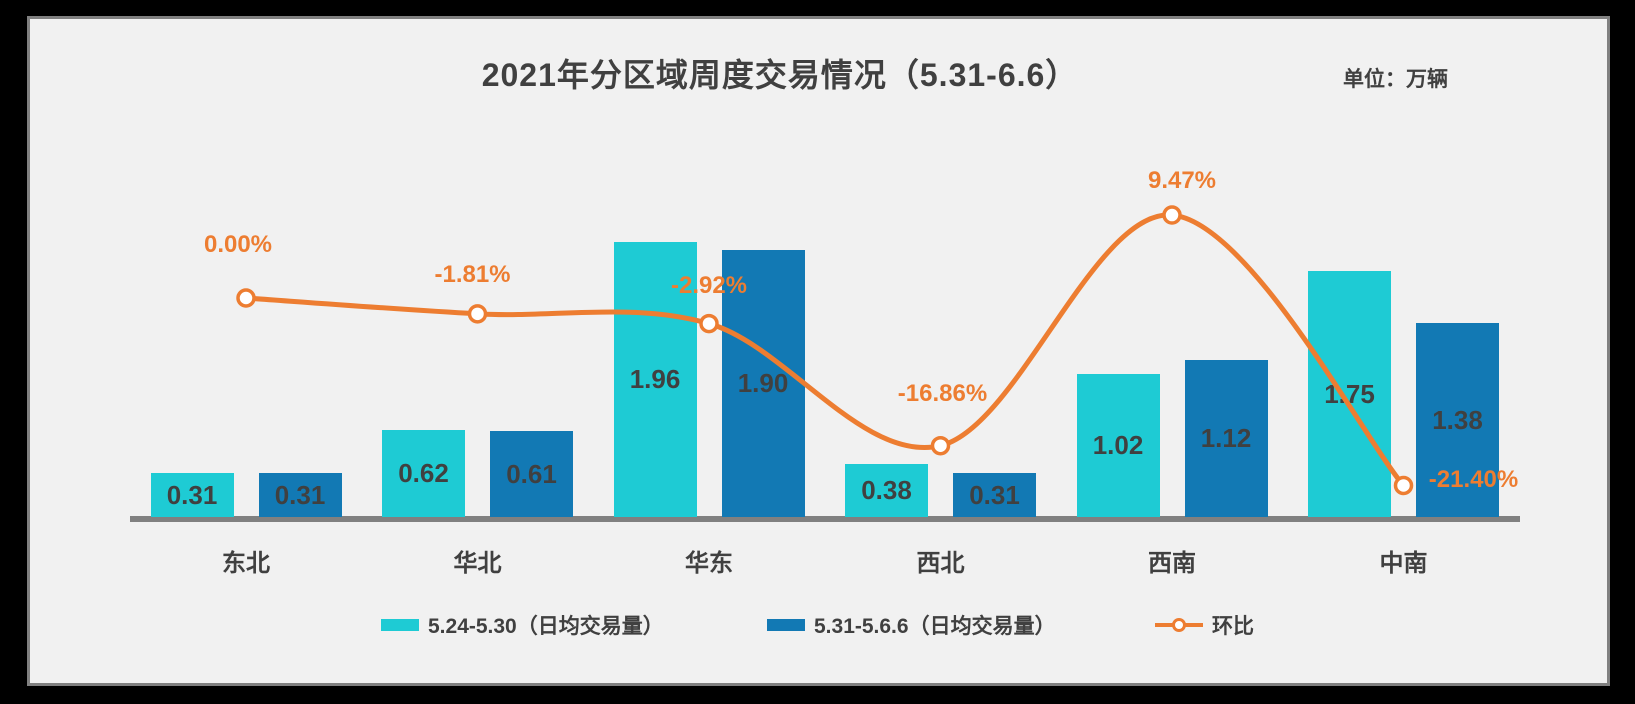 Image resolution: width=1635 pixels, height=704 pixels. What do you see at coordinates (709, 563) in the screenshot?
I see `category-label-2: 华东` at bounding box center [709, 563].